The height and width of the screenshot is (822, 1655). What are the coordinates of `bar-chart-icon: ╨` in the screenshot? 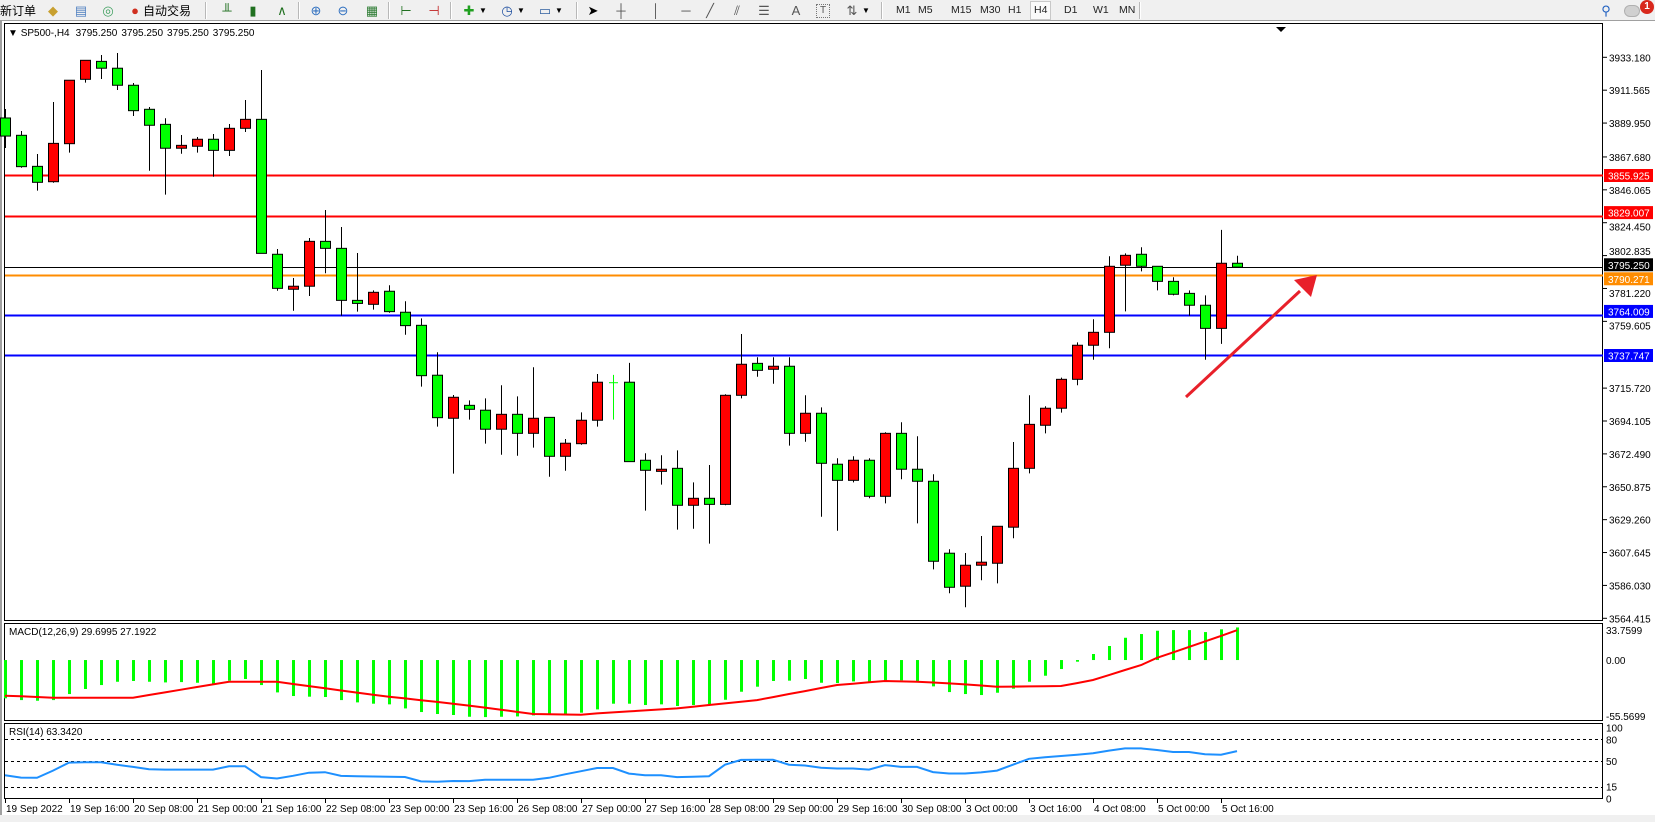 It's located at (227, 10).